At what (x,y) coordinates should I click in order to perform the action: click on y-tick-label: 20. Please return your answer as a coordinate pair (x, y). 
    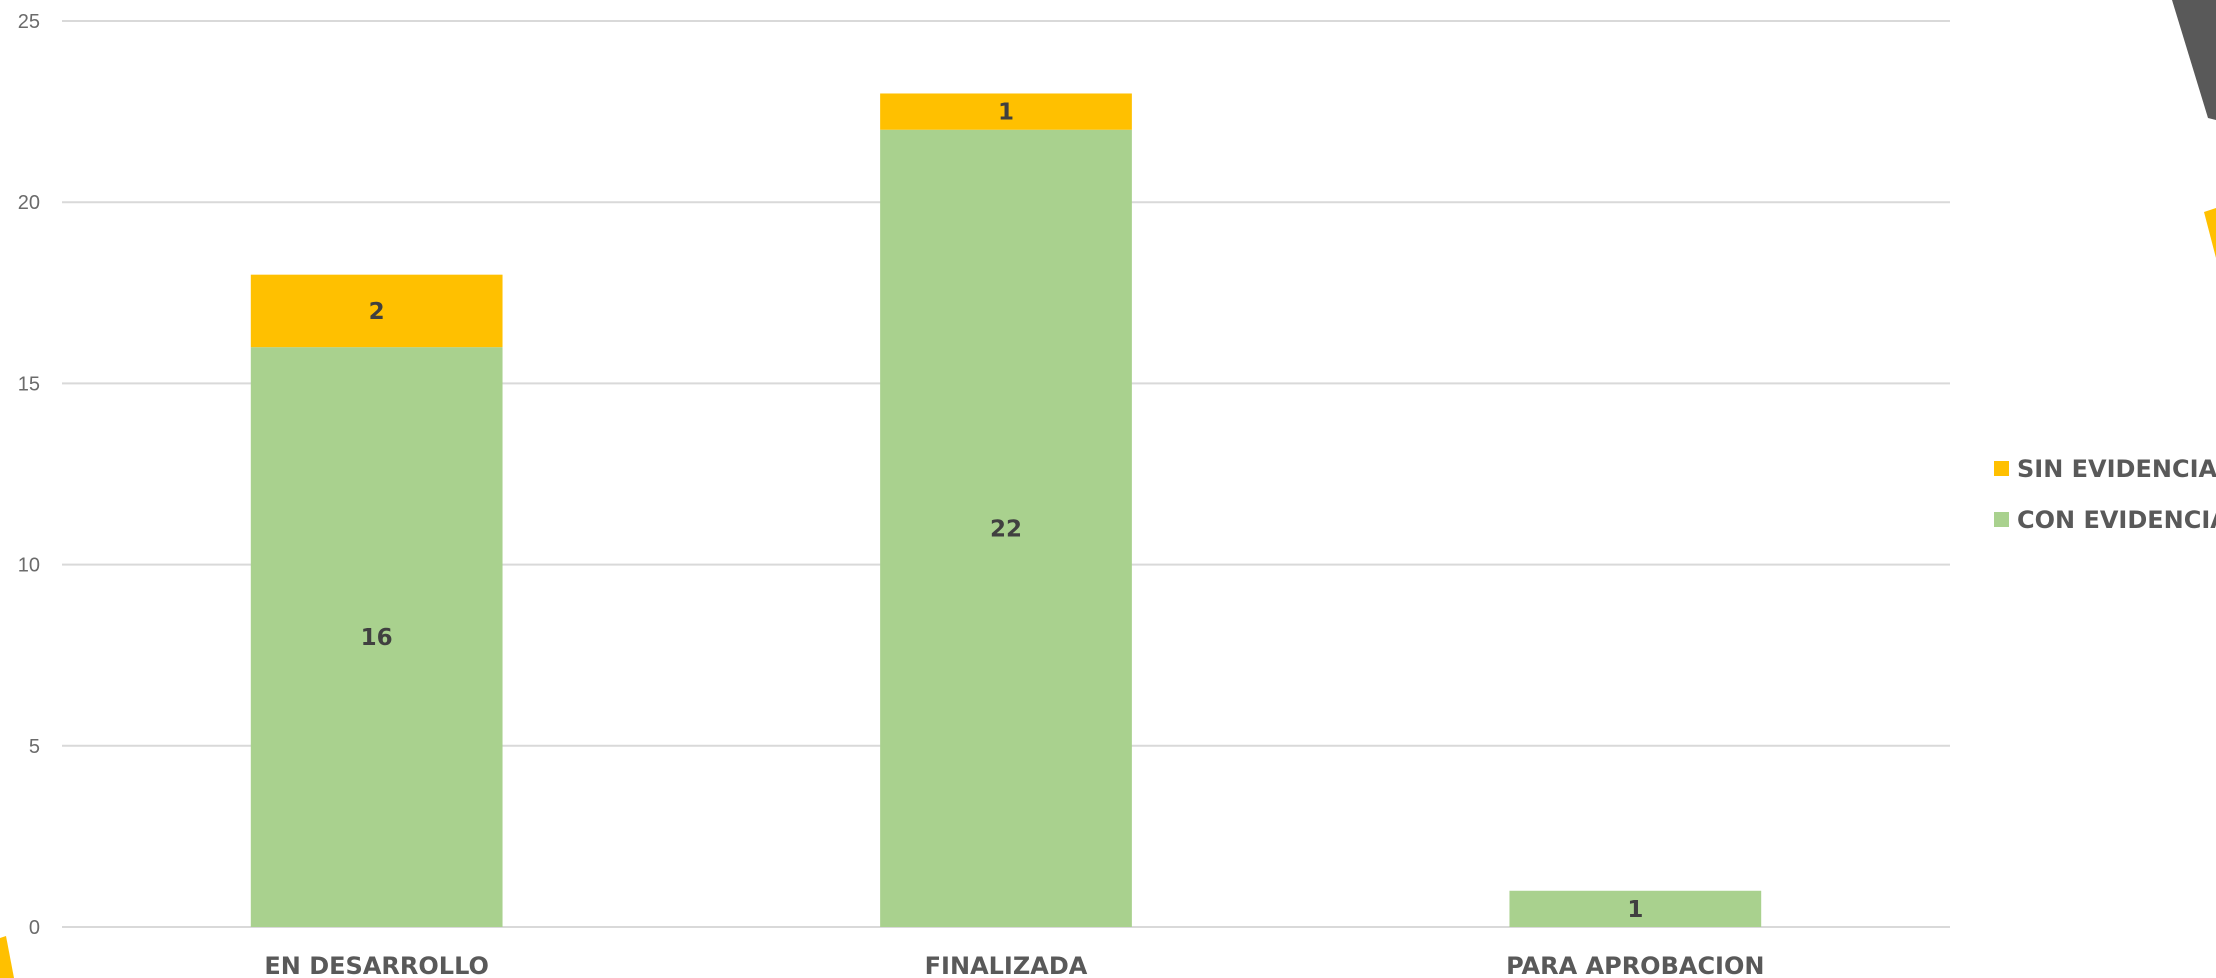
    Looking at the image, I should click on (29, 203).